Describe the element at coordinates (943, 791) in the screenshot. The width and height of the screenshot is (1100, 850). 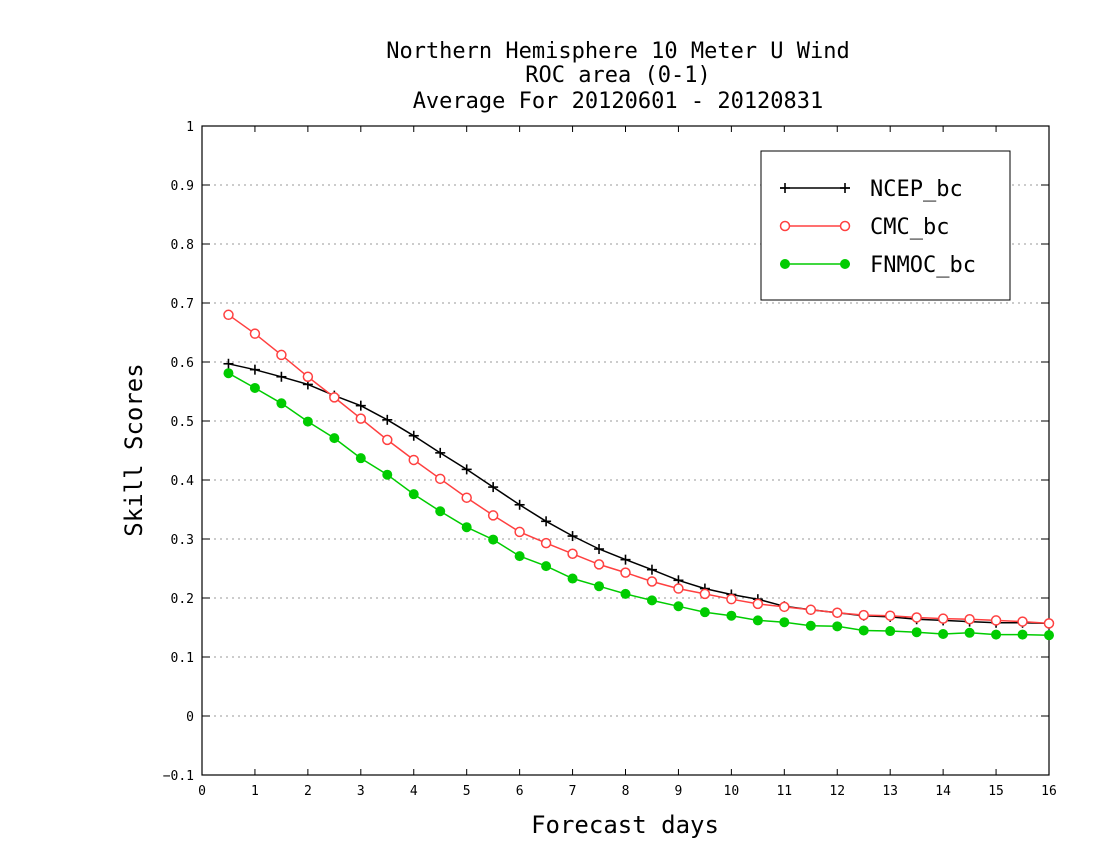
I see `x-tick-label: 14` at that location.